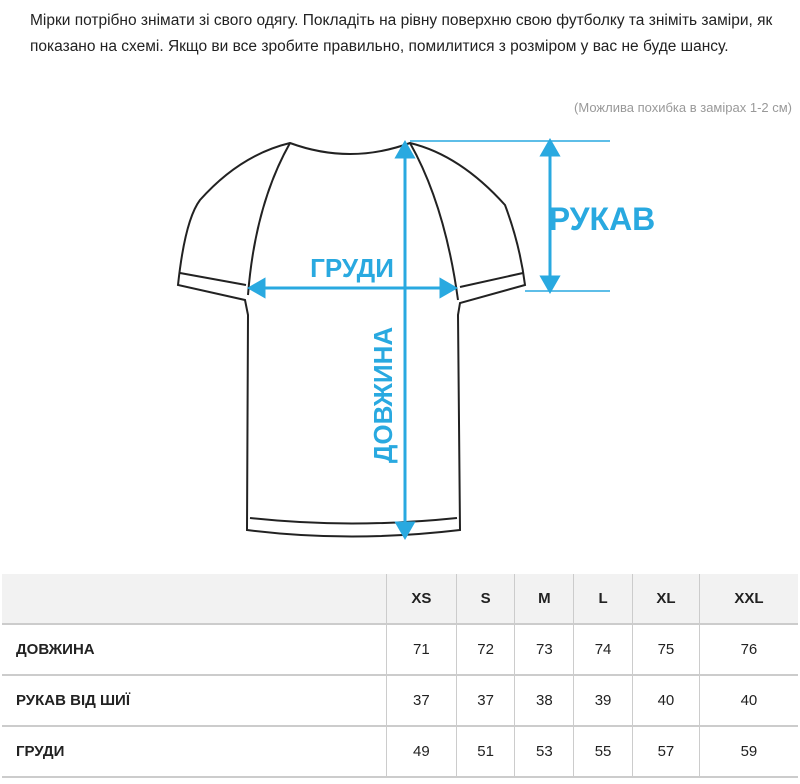 The width and height of the screenshot is (800, 784). Describe the element at coordinates (383, 395) in the screenshot. I see `length-label: ДОВЖИНА` at that location.